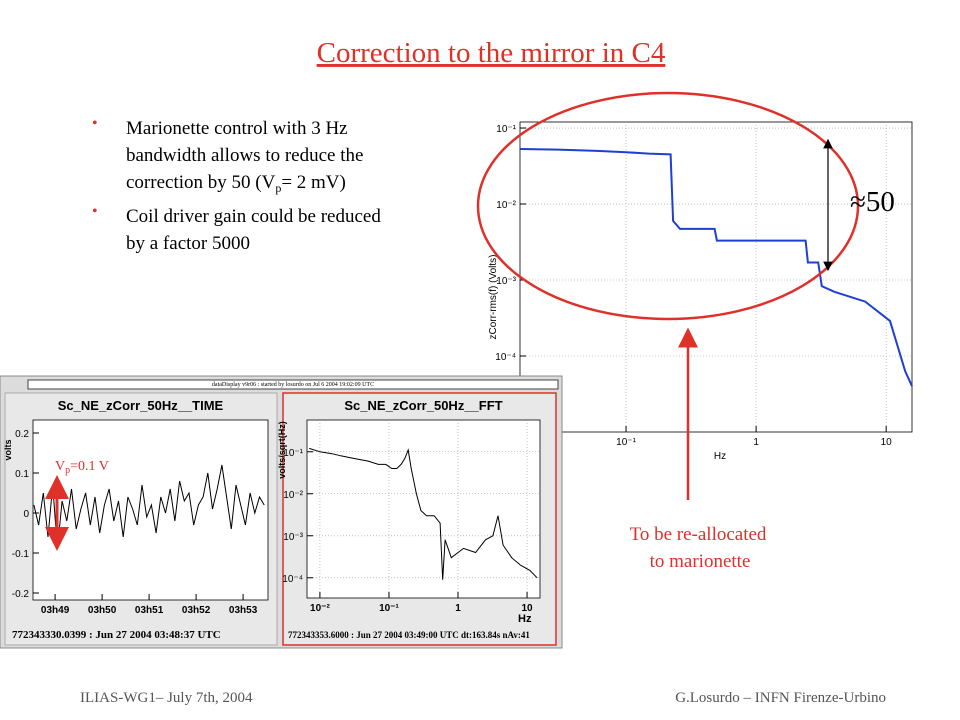 The image size is (960, 720). I want to click on y-tick-label: 0, so click(26, 514).